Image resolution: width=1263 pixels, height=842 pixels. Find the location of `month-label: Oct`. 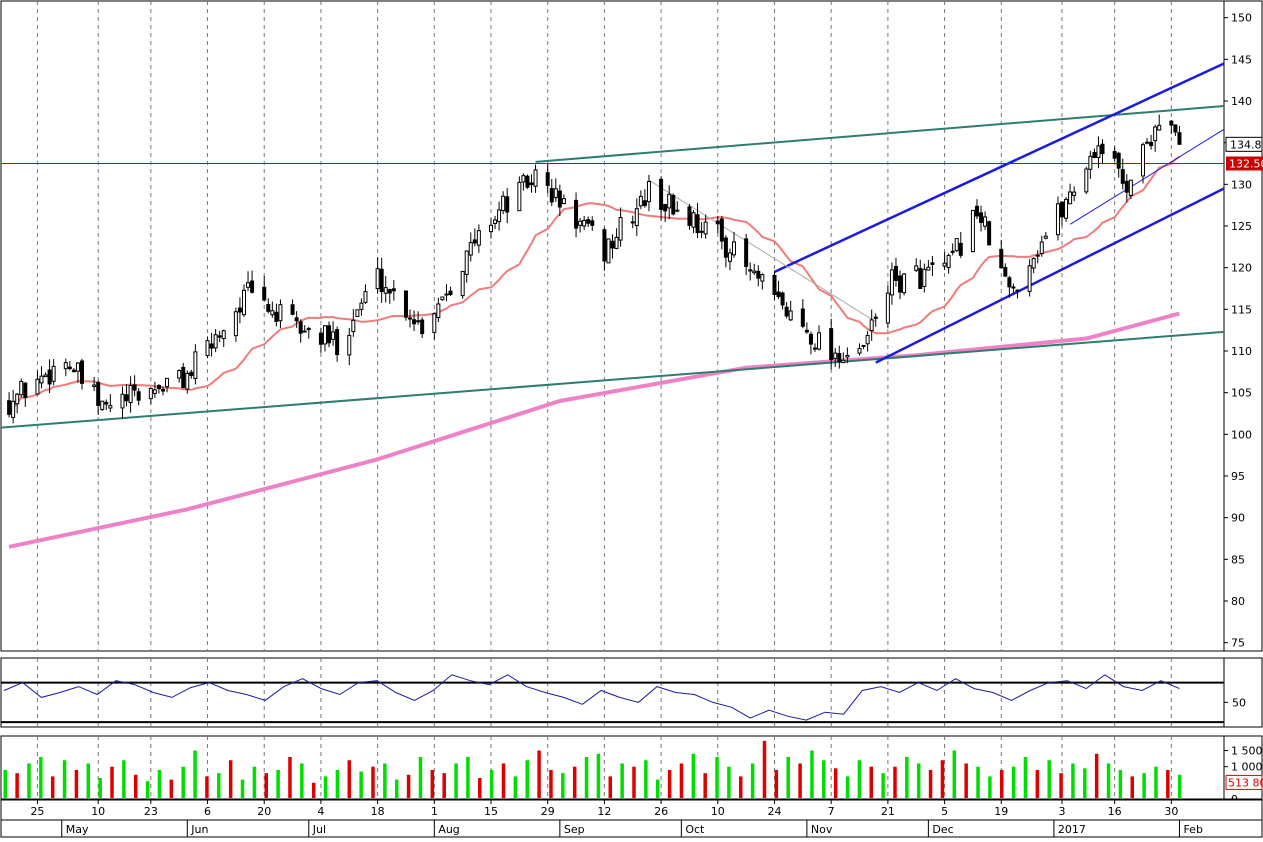

month-label: Oct is located at coordinates (695, 829).